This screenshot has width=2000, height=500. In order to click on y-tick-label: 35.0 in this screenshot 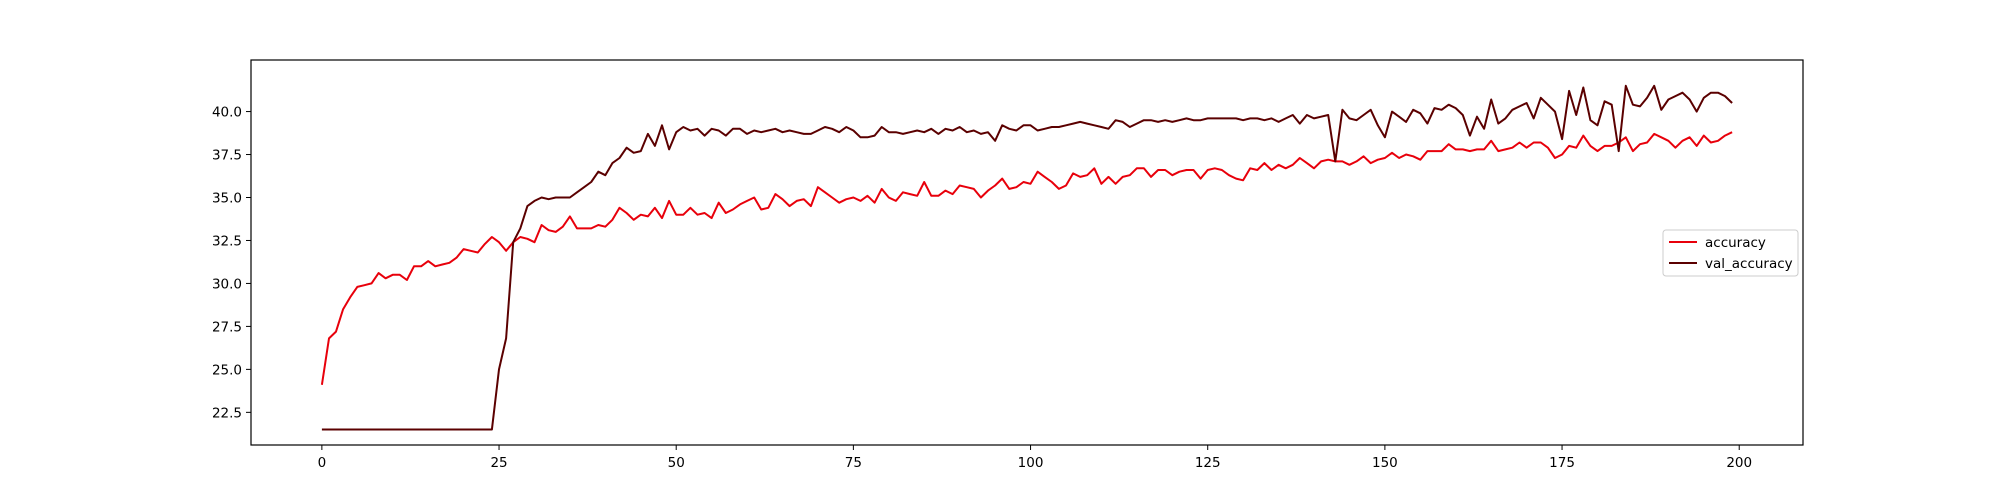, I will do `click(227, 199)`.